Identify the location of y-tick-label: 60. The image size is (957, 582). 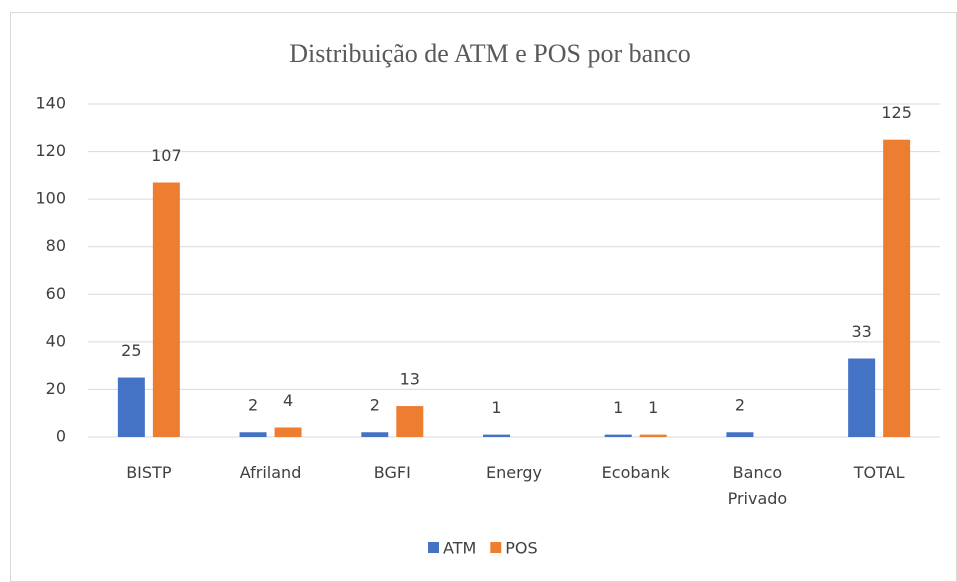
(56, 293).